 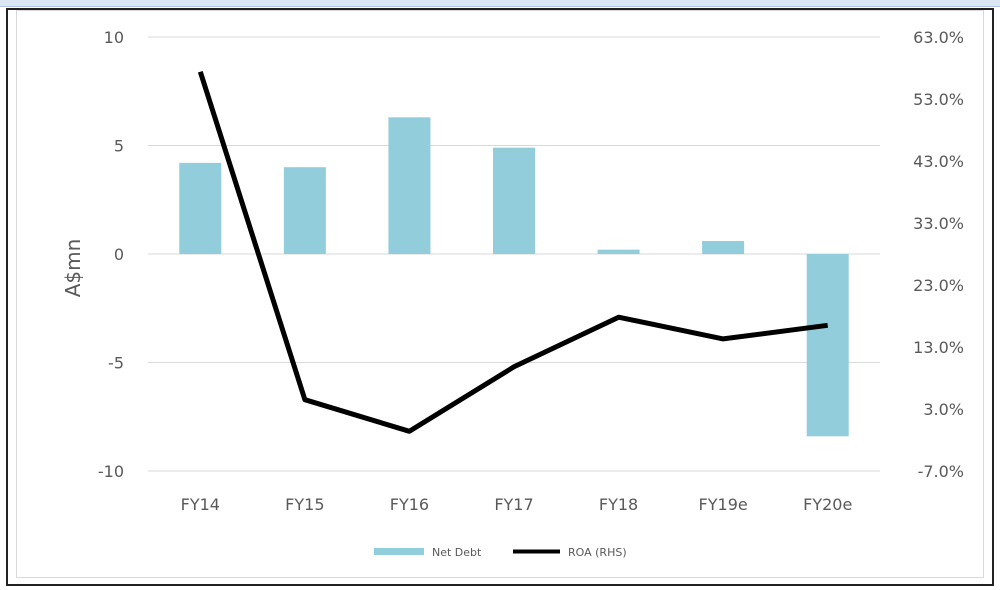 I want to click on legend-swatch-net-debt, so click(x=399, y=551).